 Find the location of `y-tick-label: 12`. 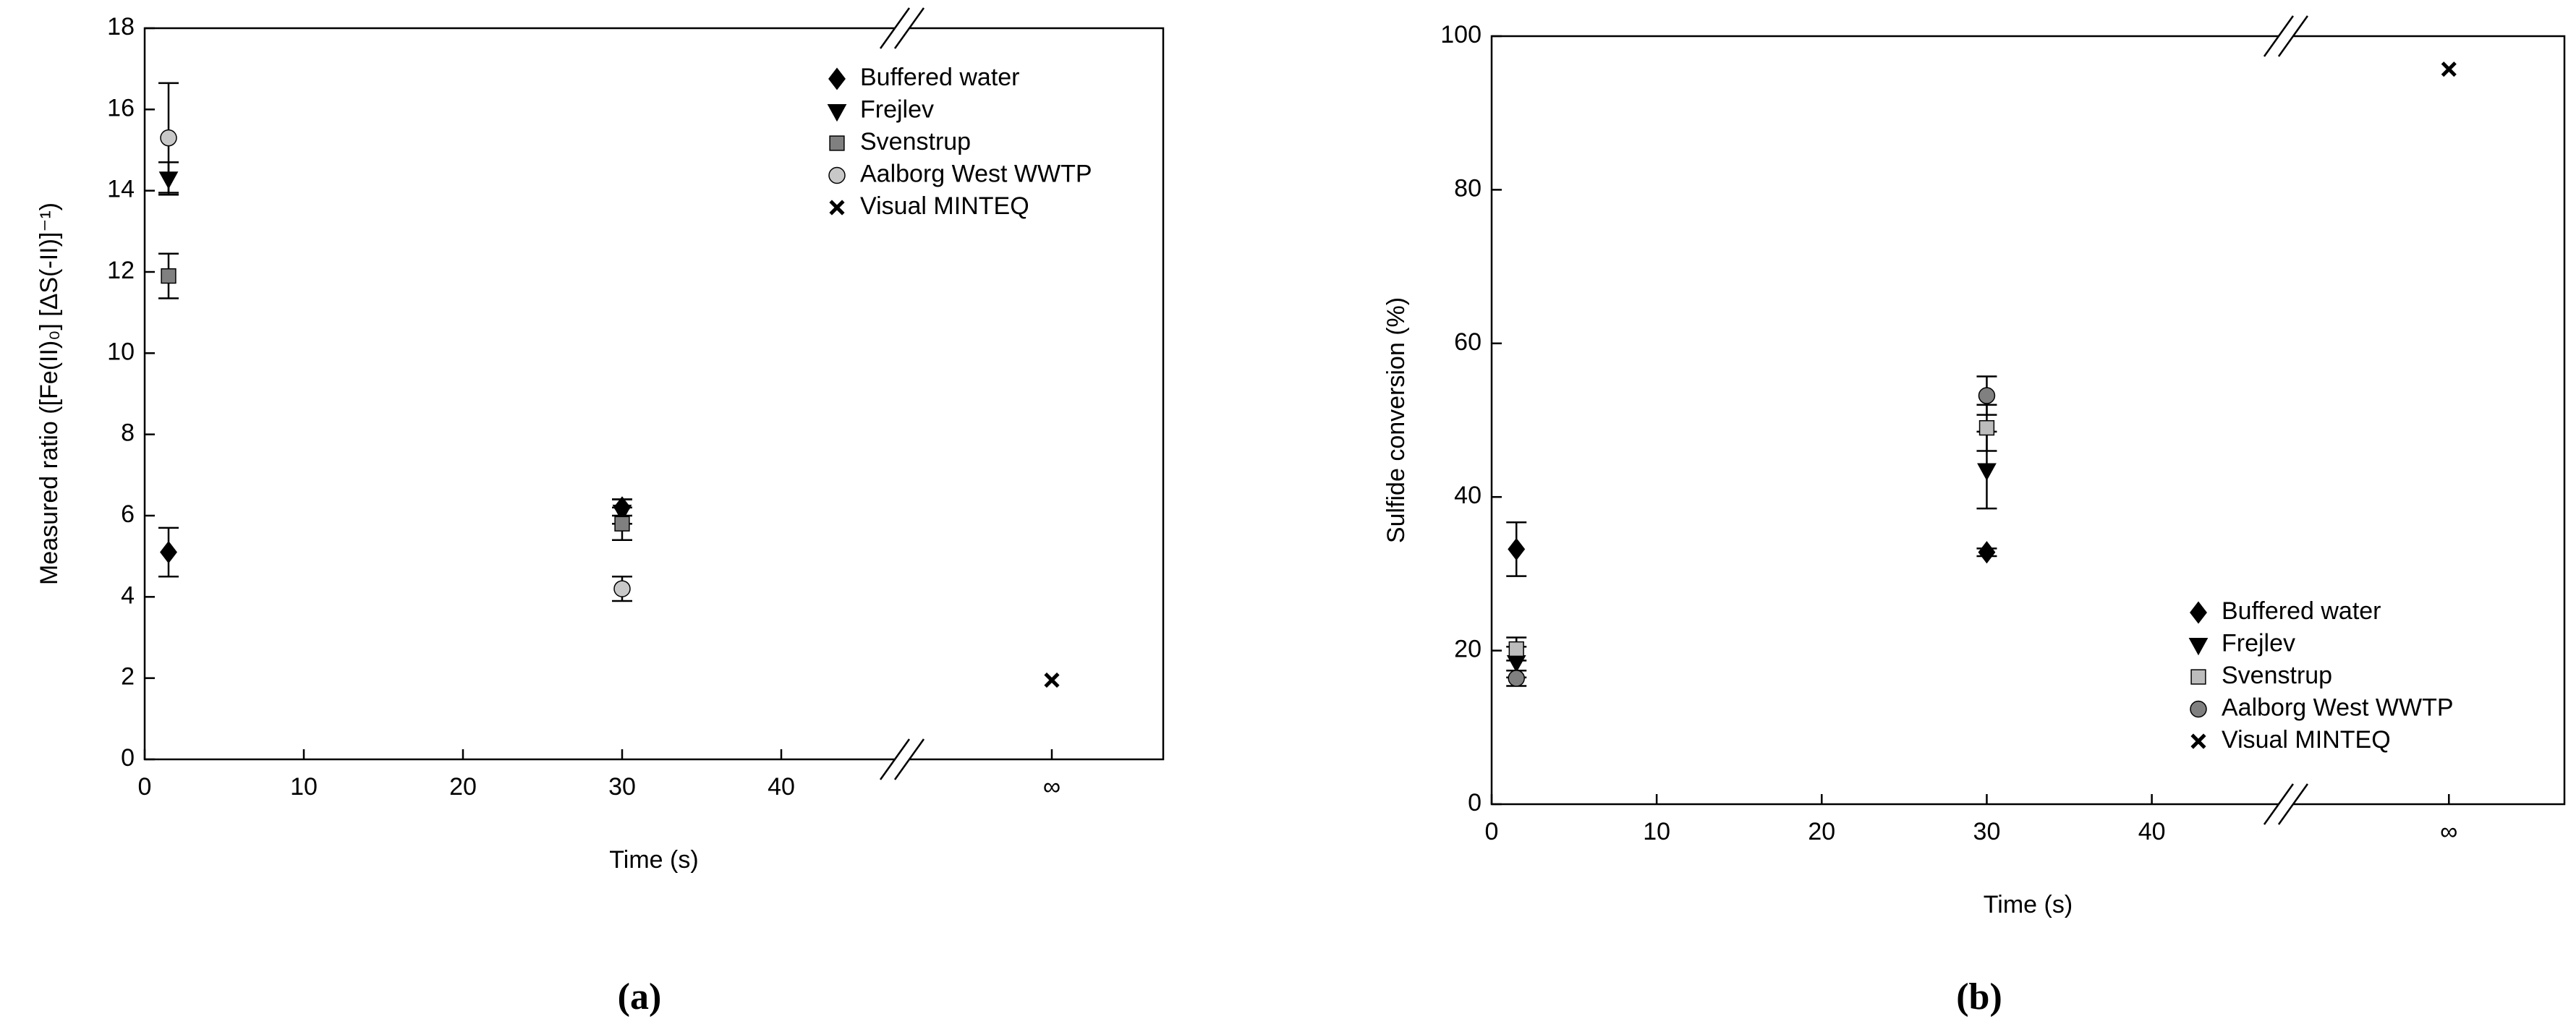

y-tick-label: 12 is located at coordinates (121, 270).